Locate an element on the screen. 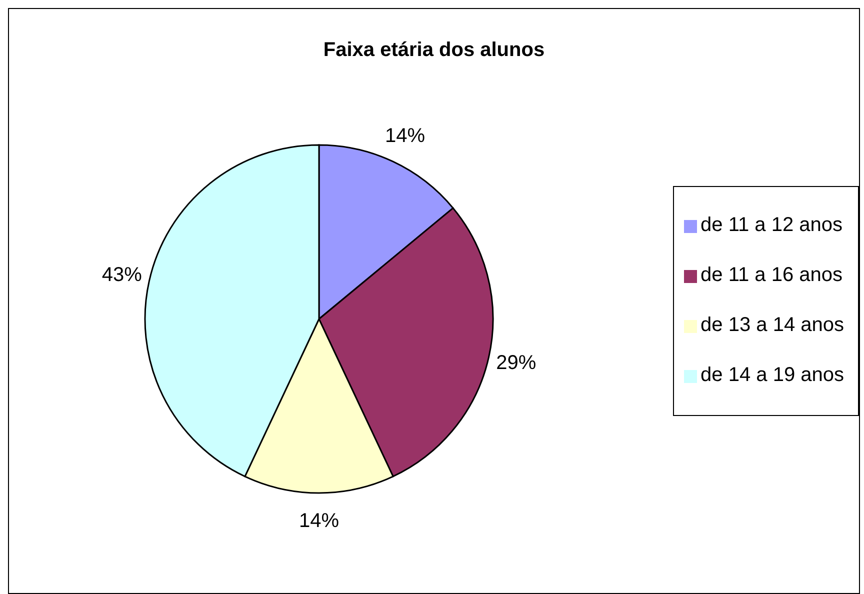 The height and width of the screenshot is (594, 864). legend-label: de 14 a 19 anos is located at coordinates (772, 375).